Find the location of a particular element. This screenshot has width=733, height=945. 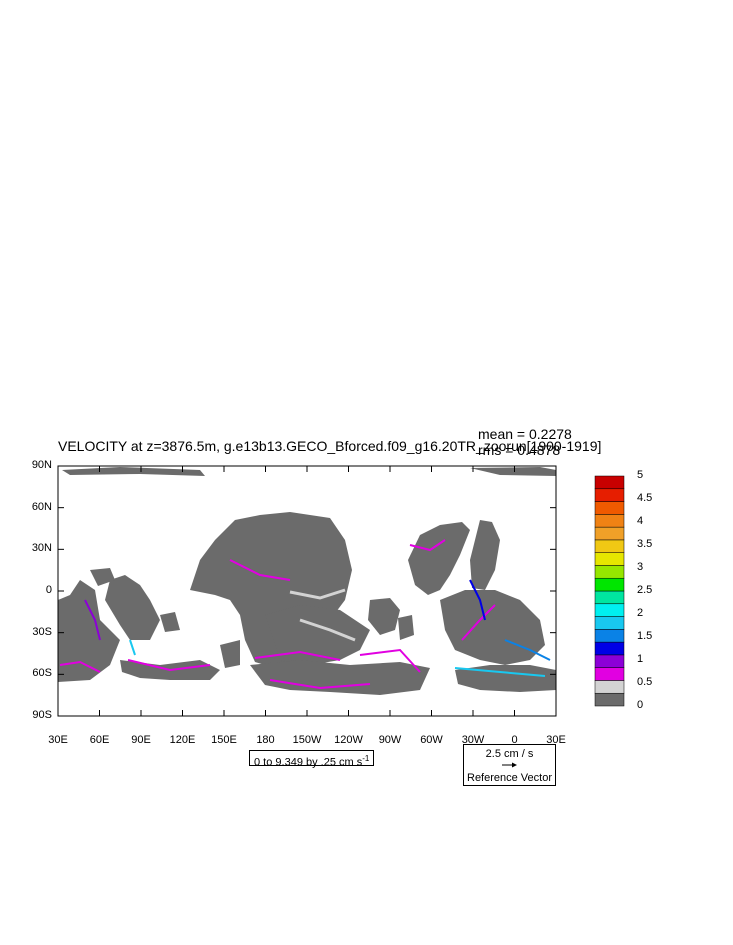

colorbar-label: 3 is located at coordinates (640, 567).